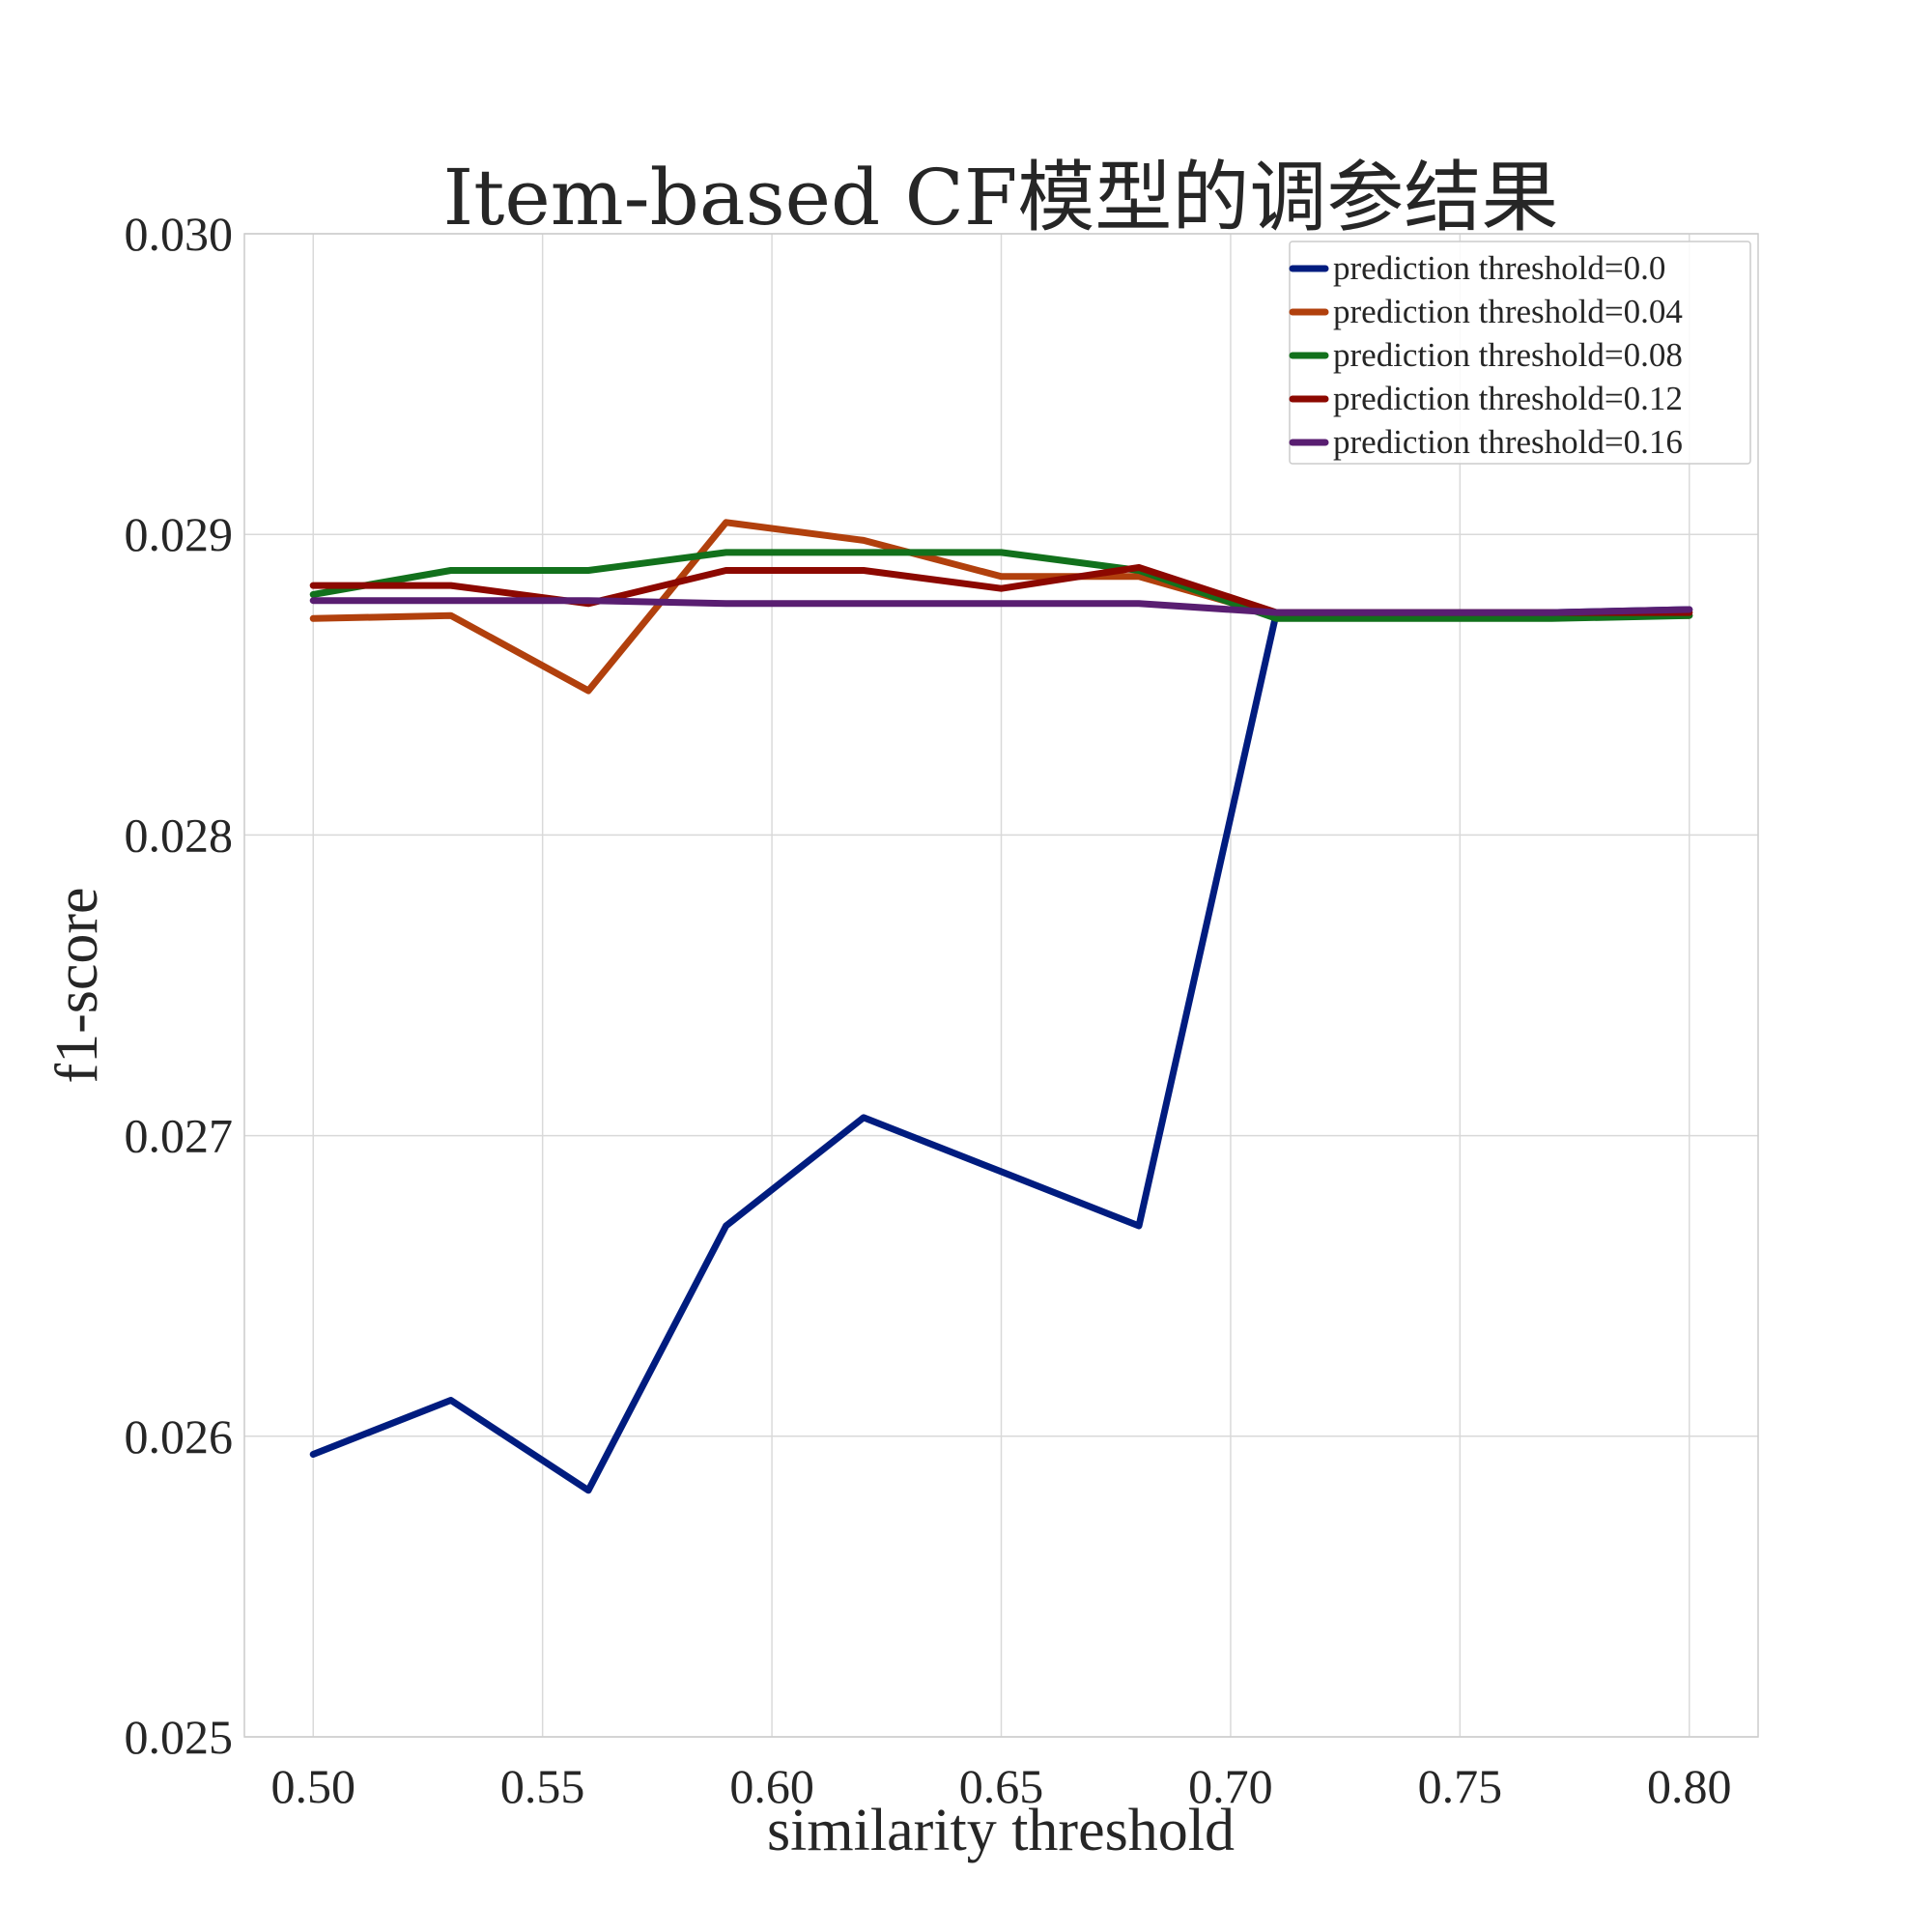 This screenshot has width=1932, height=1932. Describe the element at coordinates (179, 534) in the screenshot. I see `y-tick-label: 0.029` at that location.